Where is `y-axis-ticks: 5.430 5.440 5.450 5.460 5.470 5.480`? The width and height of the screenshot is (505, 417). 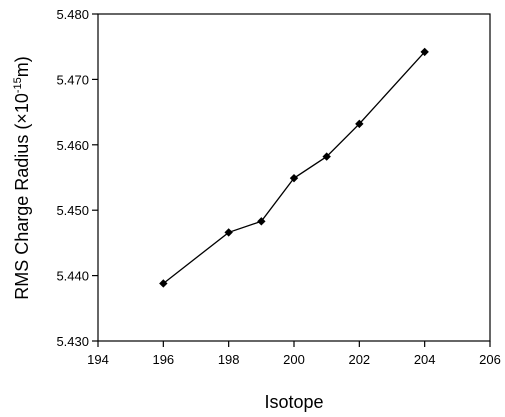 y-axis-ticks: 5.430 5.440 5.450 5.460 5.470 5.480 is located at coordinates (77, 178).